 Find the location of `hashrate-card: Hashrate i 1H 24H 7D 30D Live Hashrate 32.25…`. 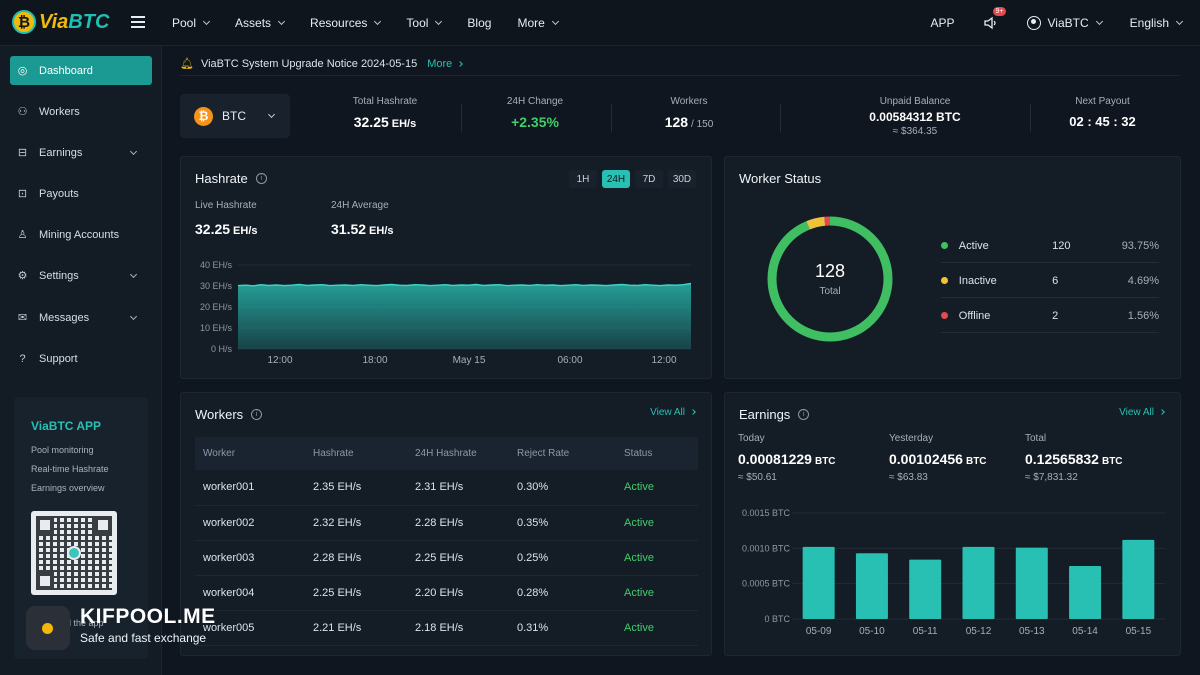

hashrate-card: Hashrate i 1H 24H 7D 30D Live Hashrate 32.25… is located at coordinates (446, 267).